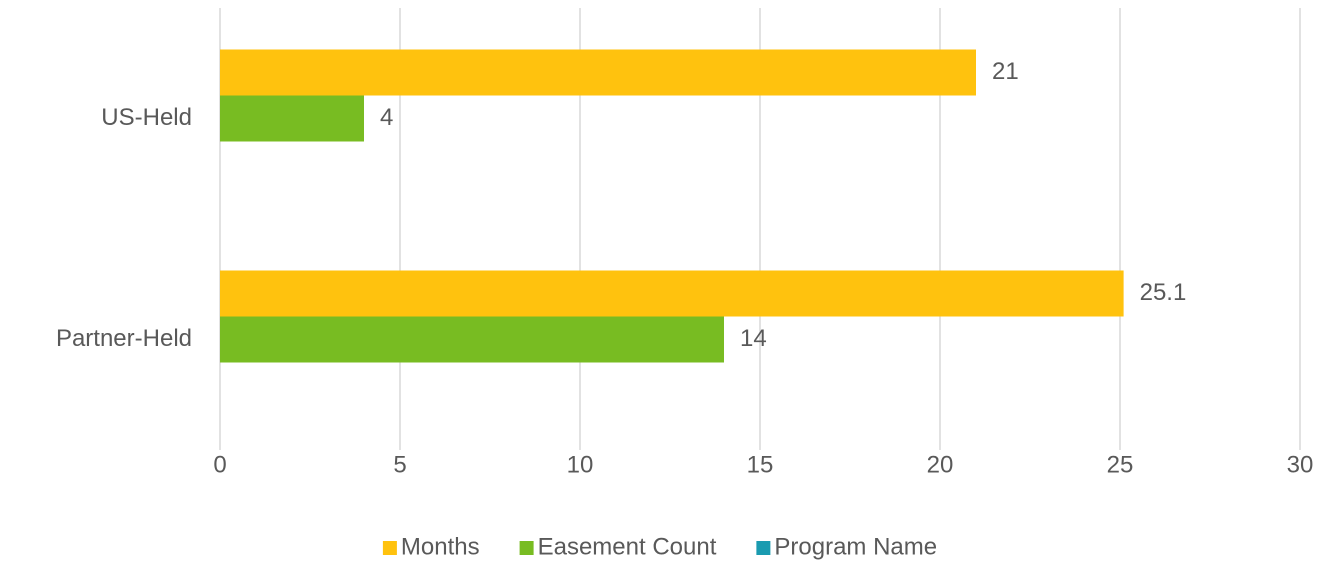 This screenshot has height=568, width=1322. What do you see at coordinates (1163, 292) in the screenshot?
I see `data-label: 25.1` at bounding box center [1163, 292].